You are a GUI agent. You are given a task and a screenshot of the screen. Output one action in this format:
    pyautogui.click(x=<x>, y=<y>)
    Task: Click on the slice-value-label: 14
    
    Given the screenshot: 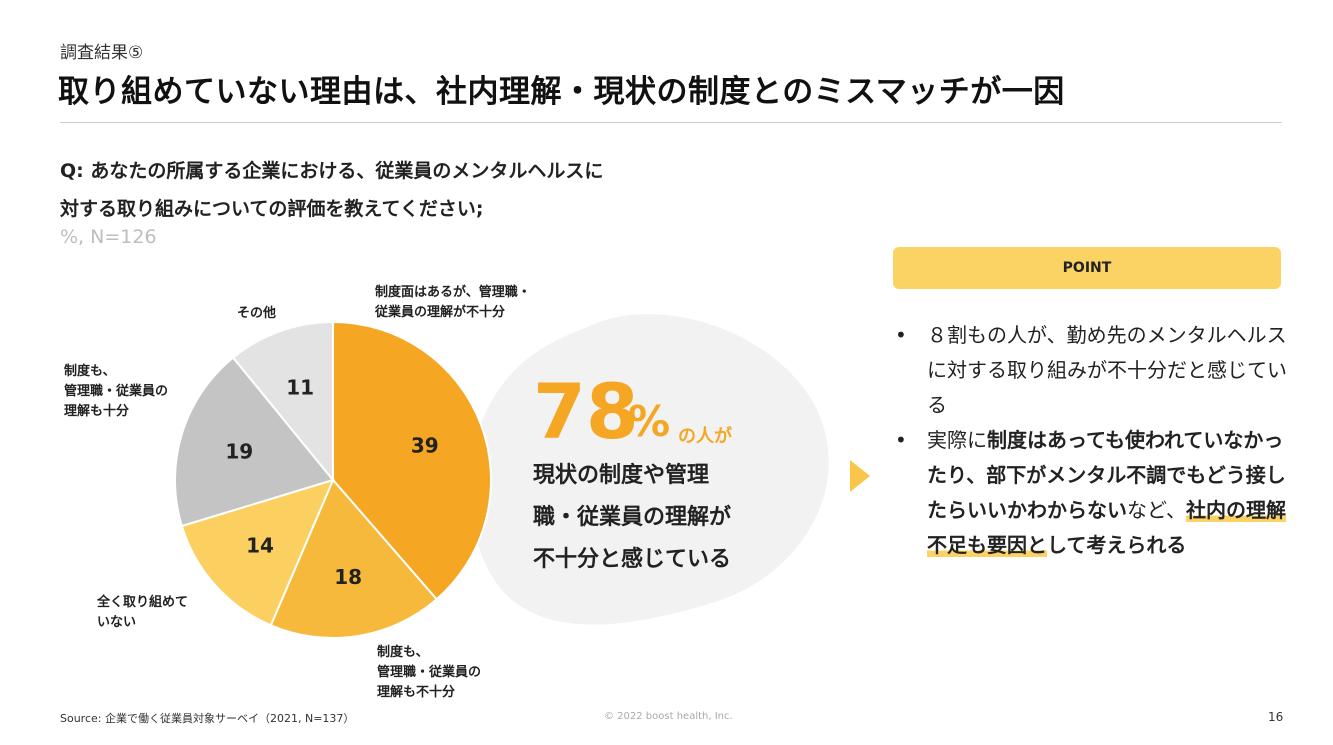 What is the action you would take?
    pyautogui.click(x=260, y=545)
    